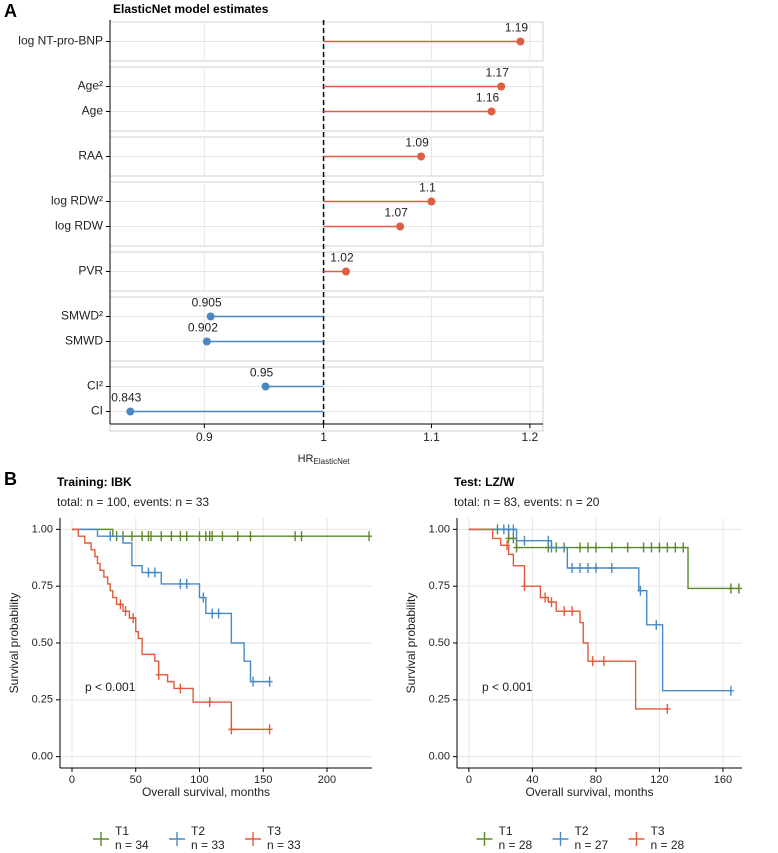 The width and height of the screenshot is (778, 853). What do you see at coordinates (488, 98) in the screenshot?
I see `value-label: 1.16` at bounding box center [488, 98].